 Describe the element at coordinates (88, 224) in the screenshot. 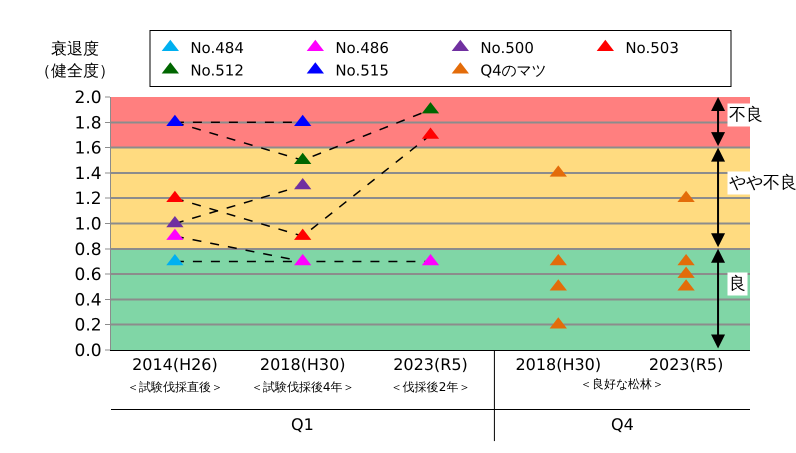

I see `y-tick-label: 1.0` at that location.